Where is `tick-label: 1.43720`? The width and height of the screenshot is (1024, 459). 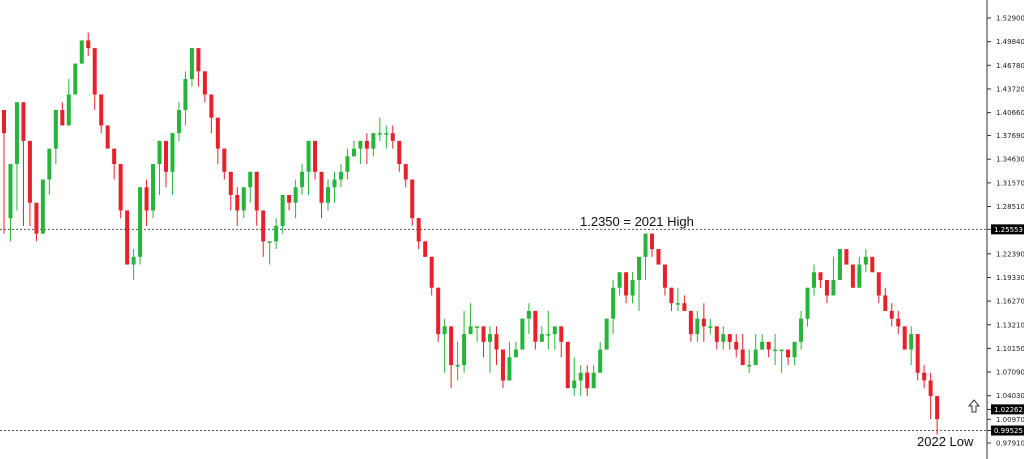
tick-label: 1.43720 is located at coordinates (1010, 89).